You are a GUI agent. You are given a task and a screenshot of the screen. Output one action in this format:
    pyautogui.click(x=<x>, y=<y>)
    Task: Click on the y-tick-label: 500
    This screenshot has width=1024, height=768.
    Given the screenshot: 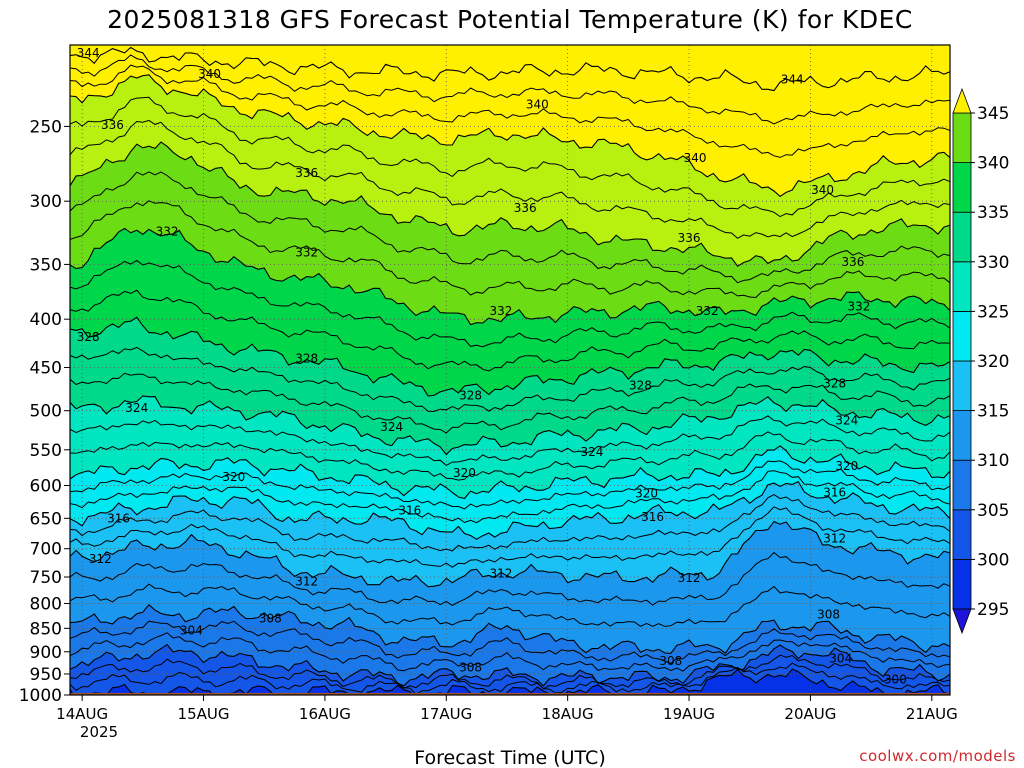 What is the action you would take?
    pyautogui.click(x=46, y=412)
    